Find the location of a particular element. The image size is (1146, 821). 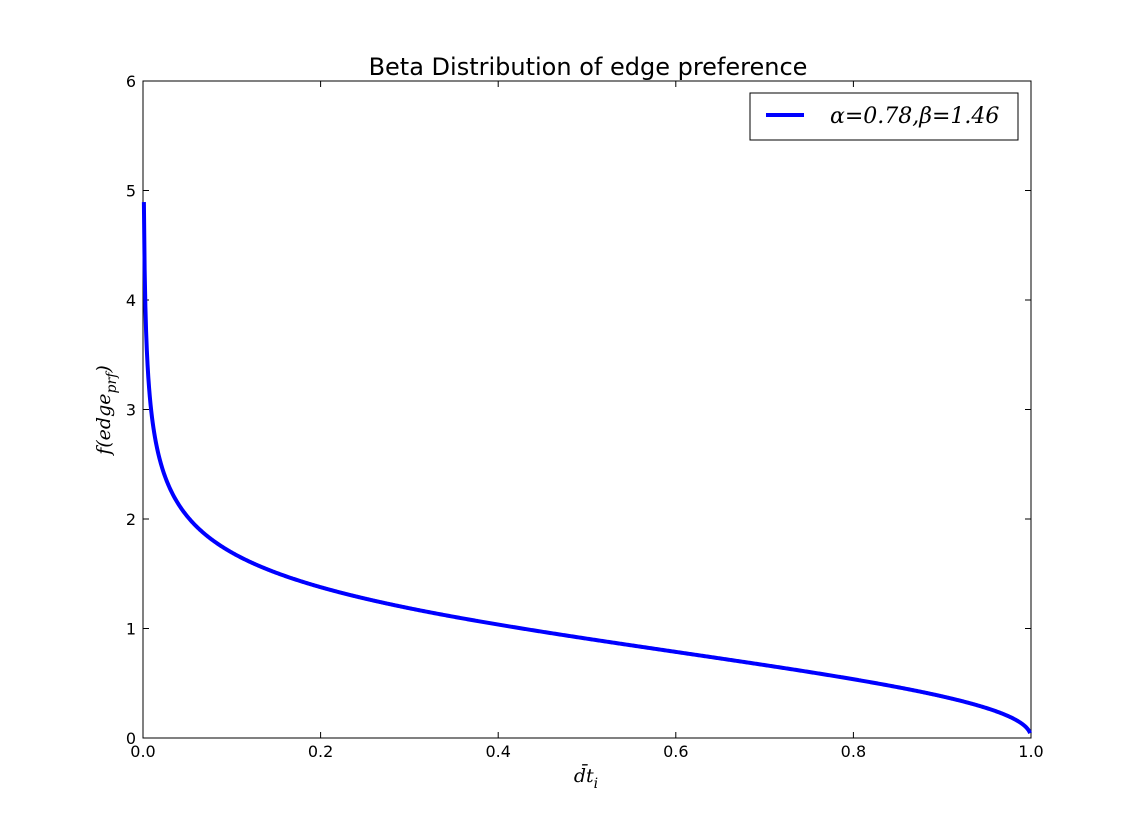

y-axis-label-main: f(edge is located at coordinates (104, 425).